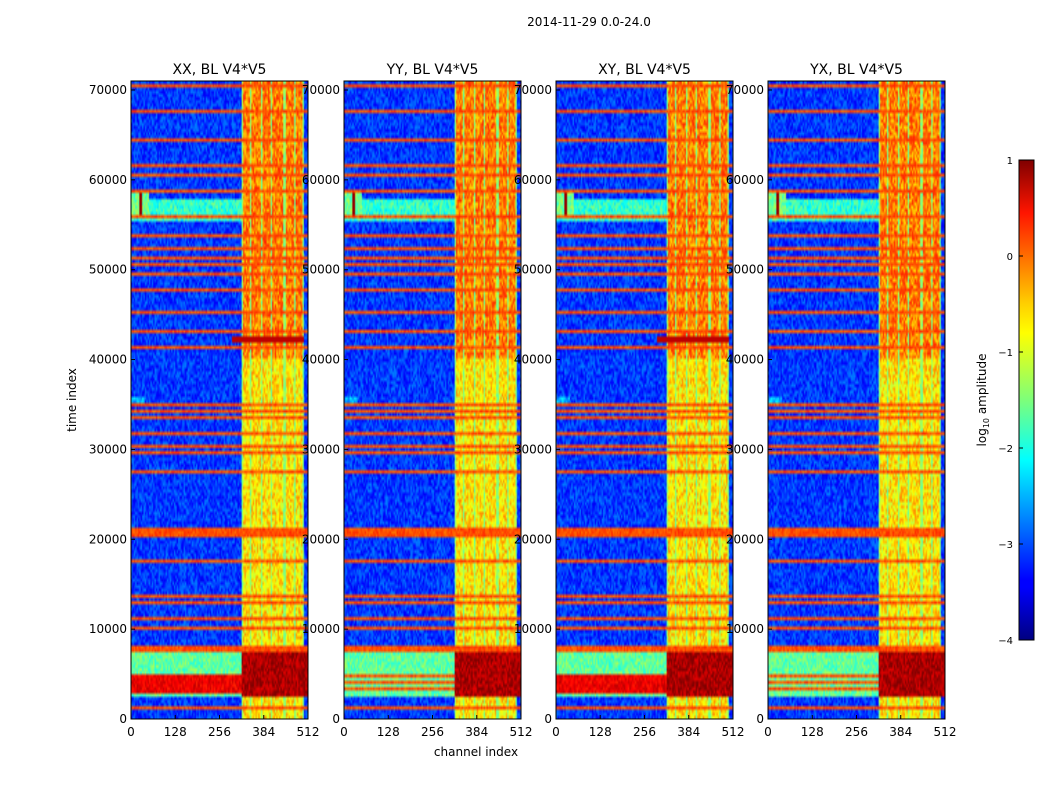 This screenshot has height=800, width=1050. What do you see at coordinates (108, 629) in the screenshot?
I see `y-tick-label-1-1: 10000` at bounding box center [108, 629].